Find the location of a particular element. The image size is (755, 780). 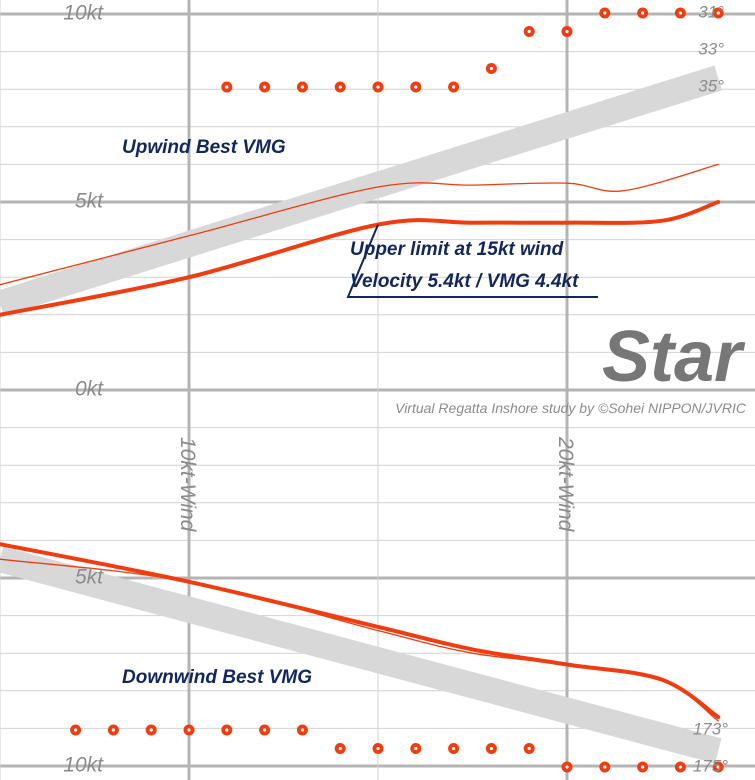

upwind-y-label: 0kt is located at coordinates (89, 389).